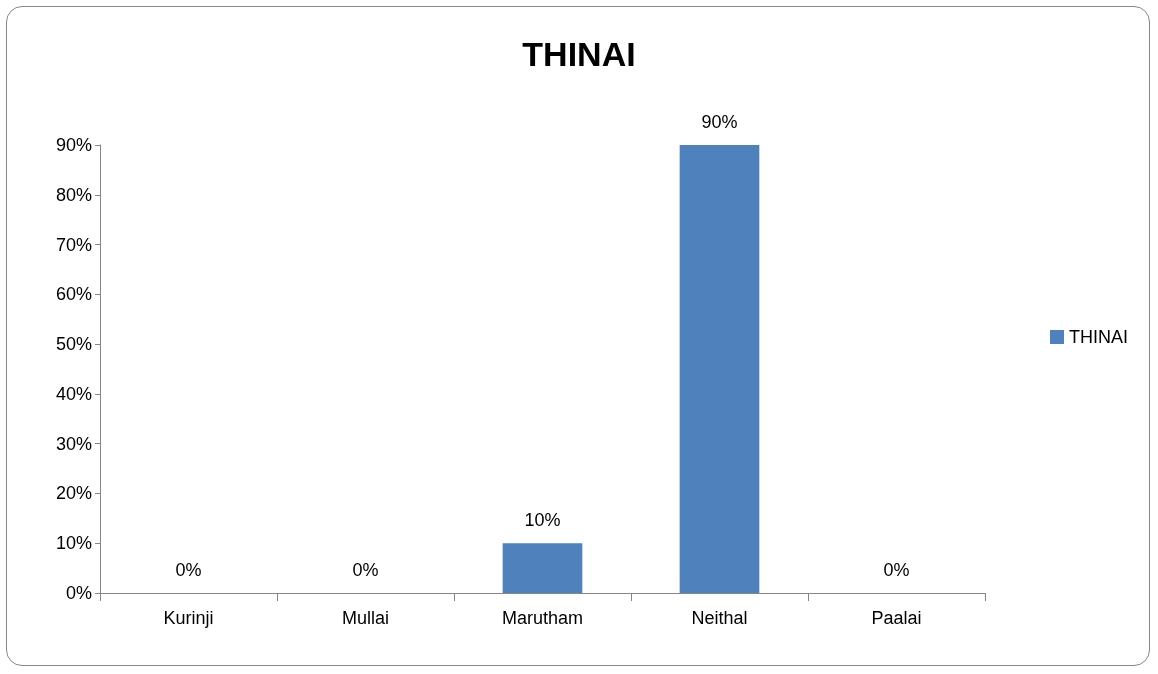 The image size is (1158, 674). I want to click on x-tick-label: Paalai, so click(896, 618).